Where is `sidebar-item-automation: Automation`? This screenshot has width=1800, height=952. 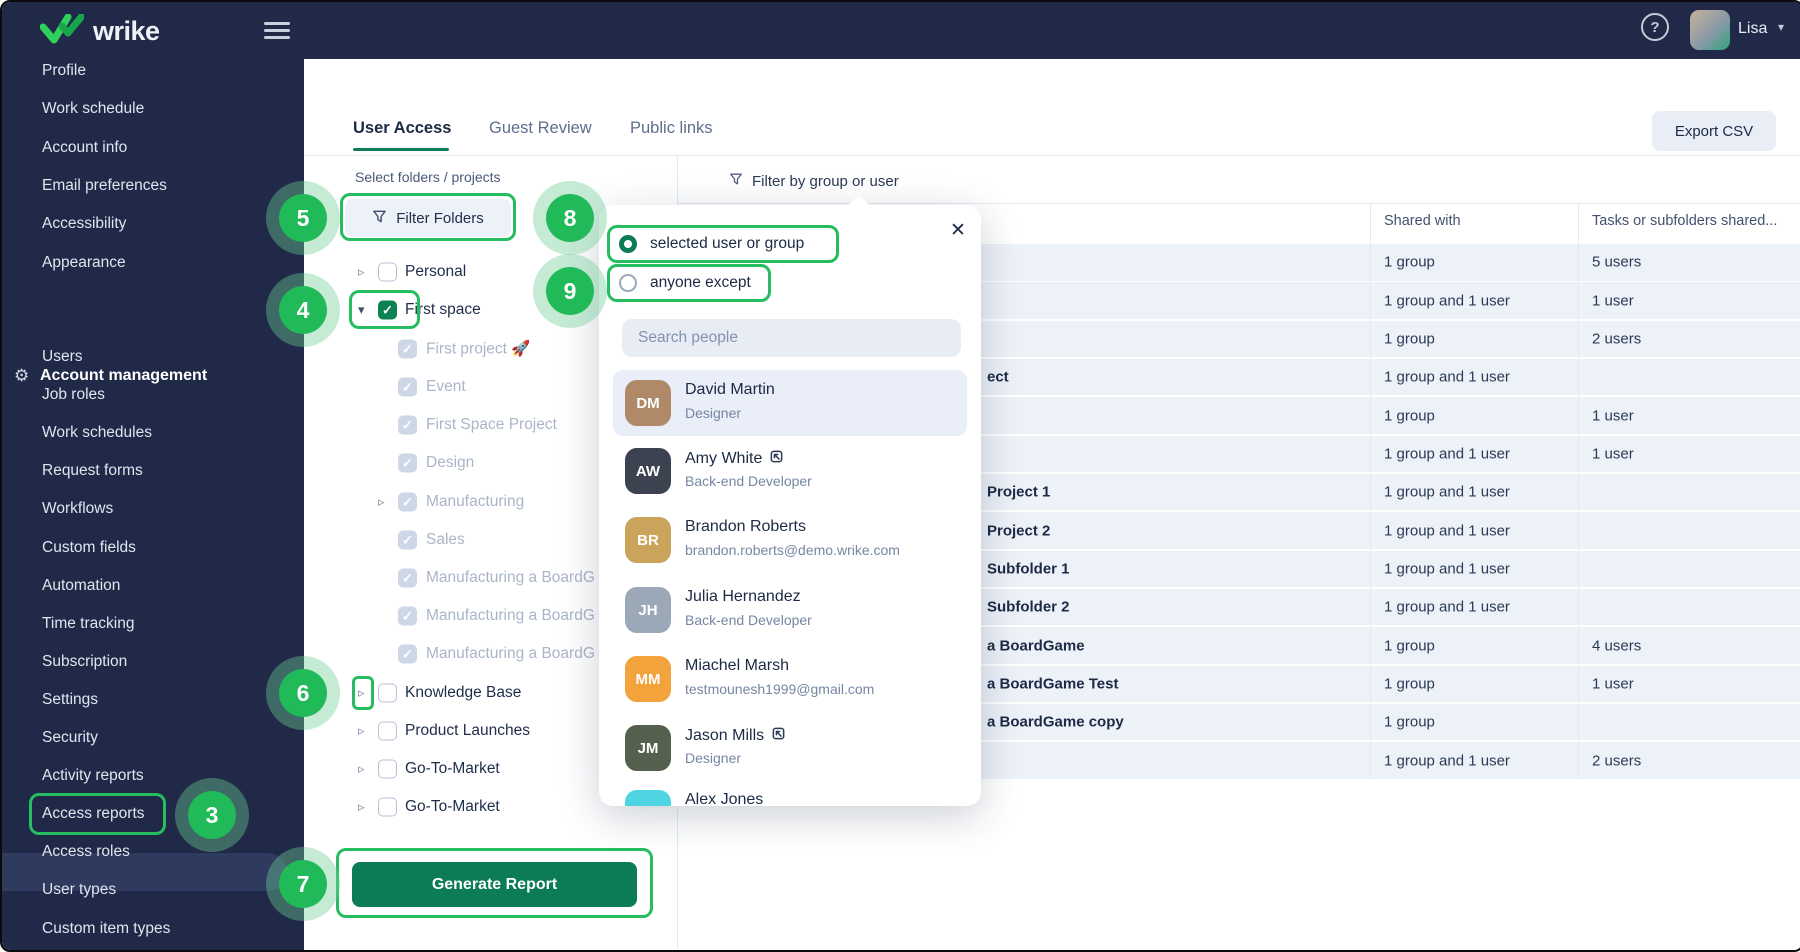
sidebar-item-automation: Automation is located at coordinates (81, 585).